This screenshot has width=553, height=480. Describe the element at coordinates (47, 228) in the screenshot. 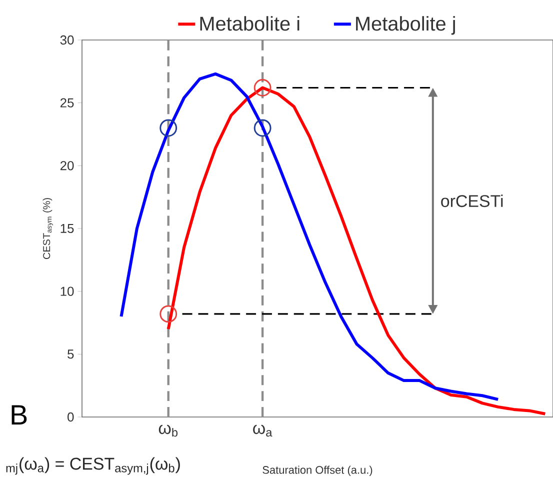

I see `y-axis-title: CEST$_{asym}$ (%)` at that location.